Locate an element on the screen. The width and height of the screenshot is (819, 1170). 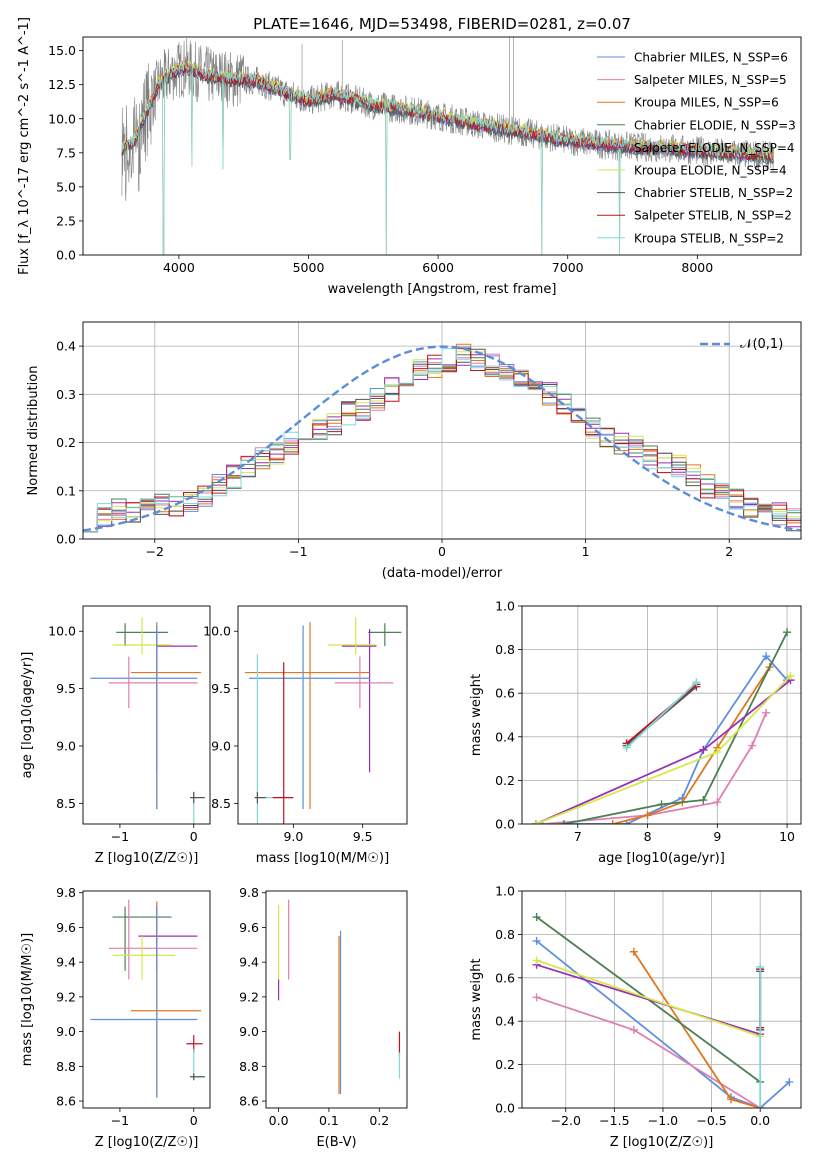
spectrum-plot-area is located at coordinates (447, 146).